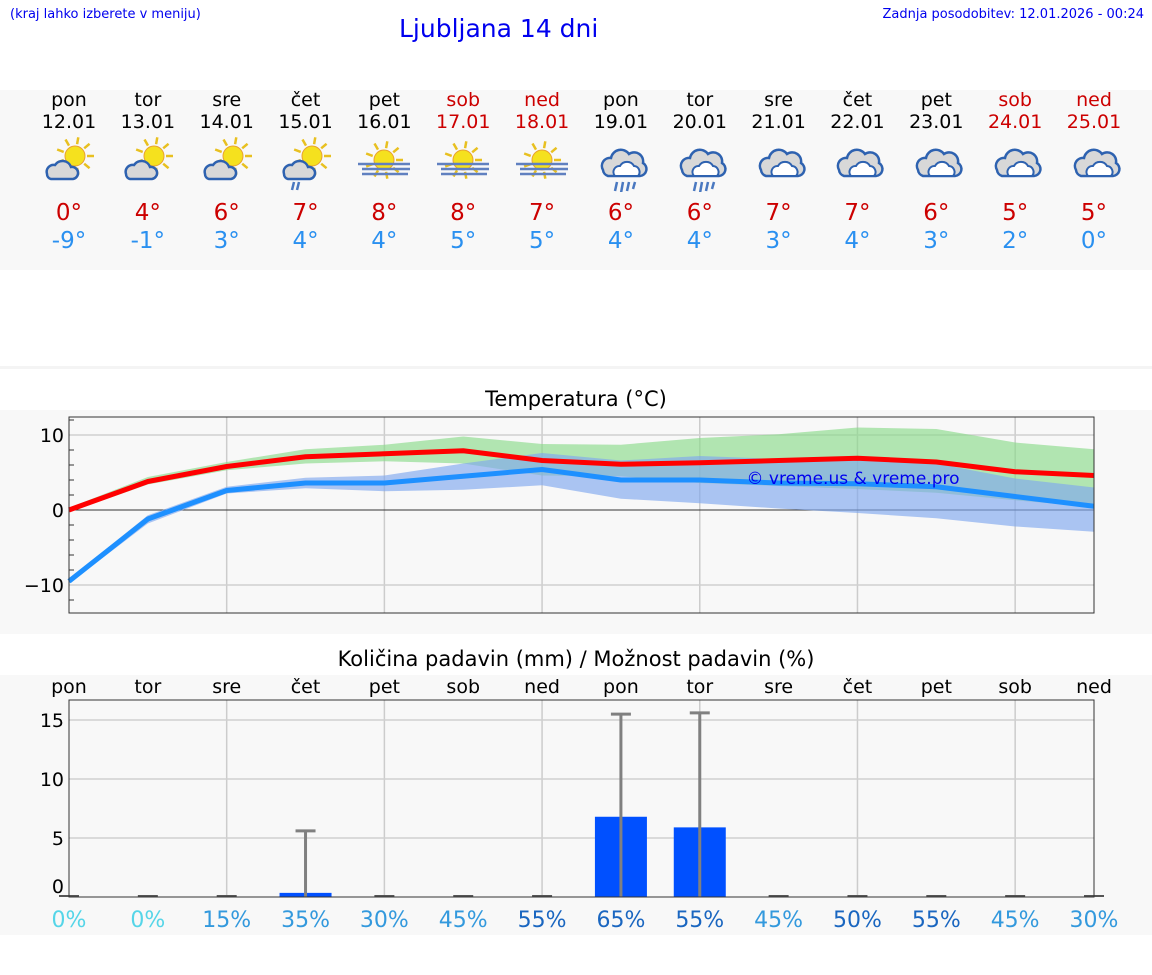  Describe the element at coordinates (305, 100) in the screenshot. I see `day-name: čet` at that location.